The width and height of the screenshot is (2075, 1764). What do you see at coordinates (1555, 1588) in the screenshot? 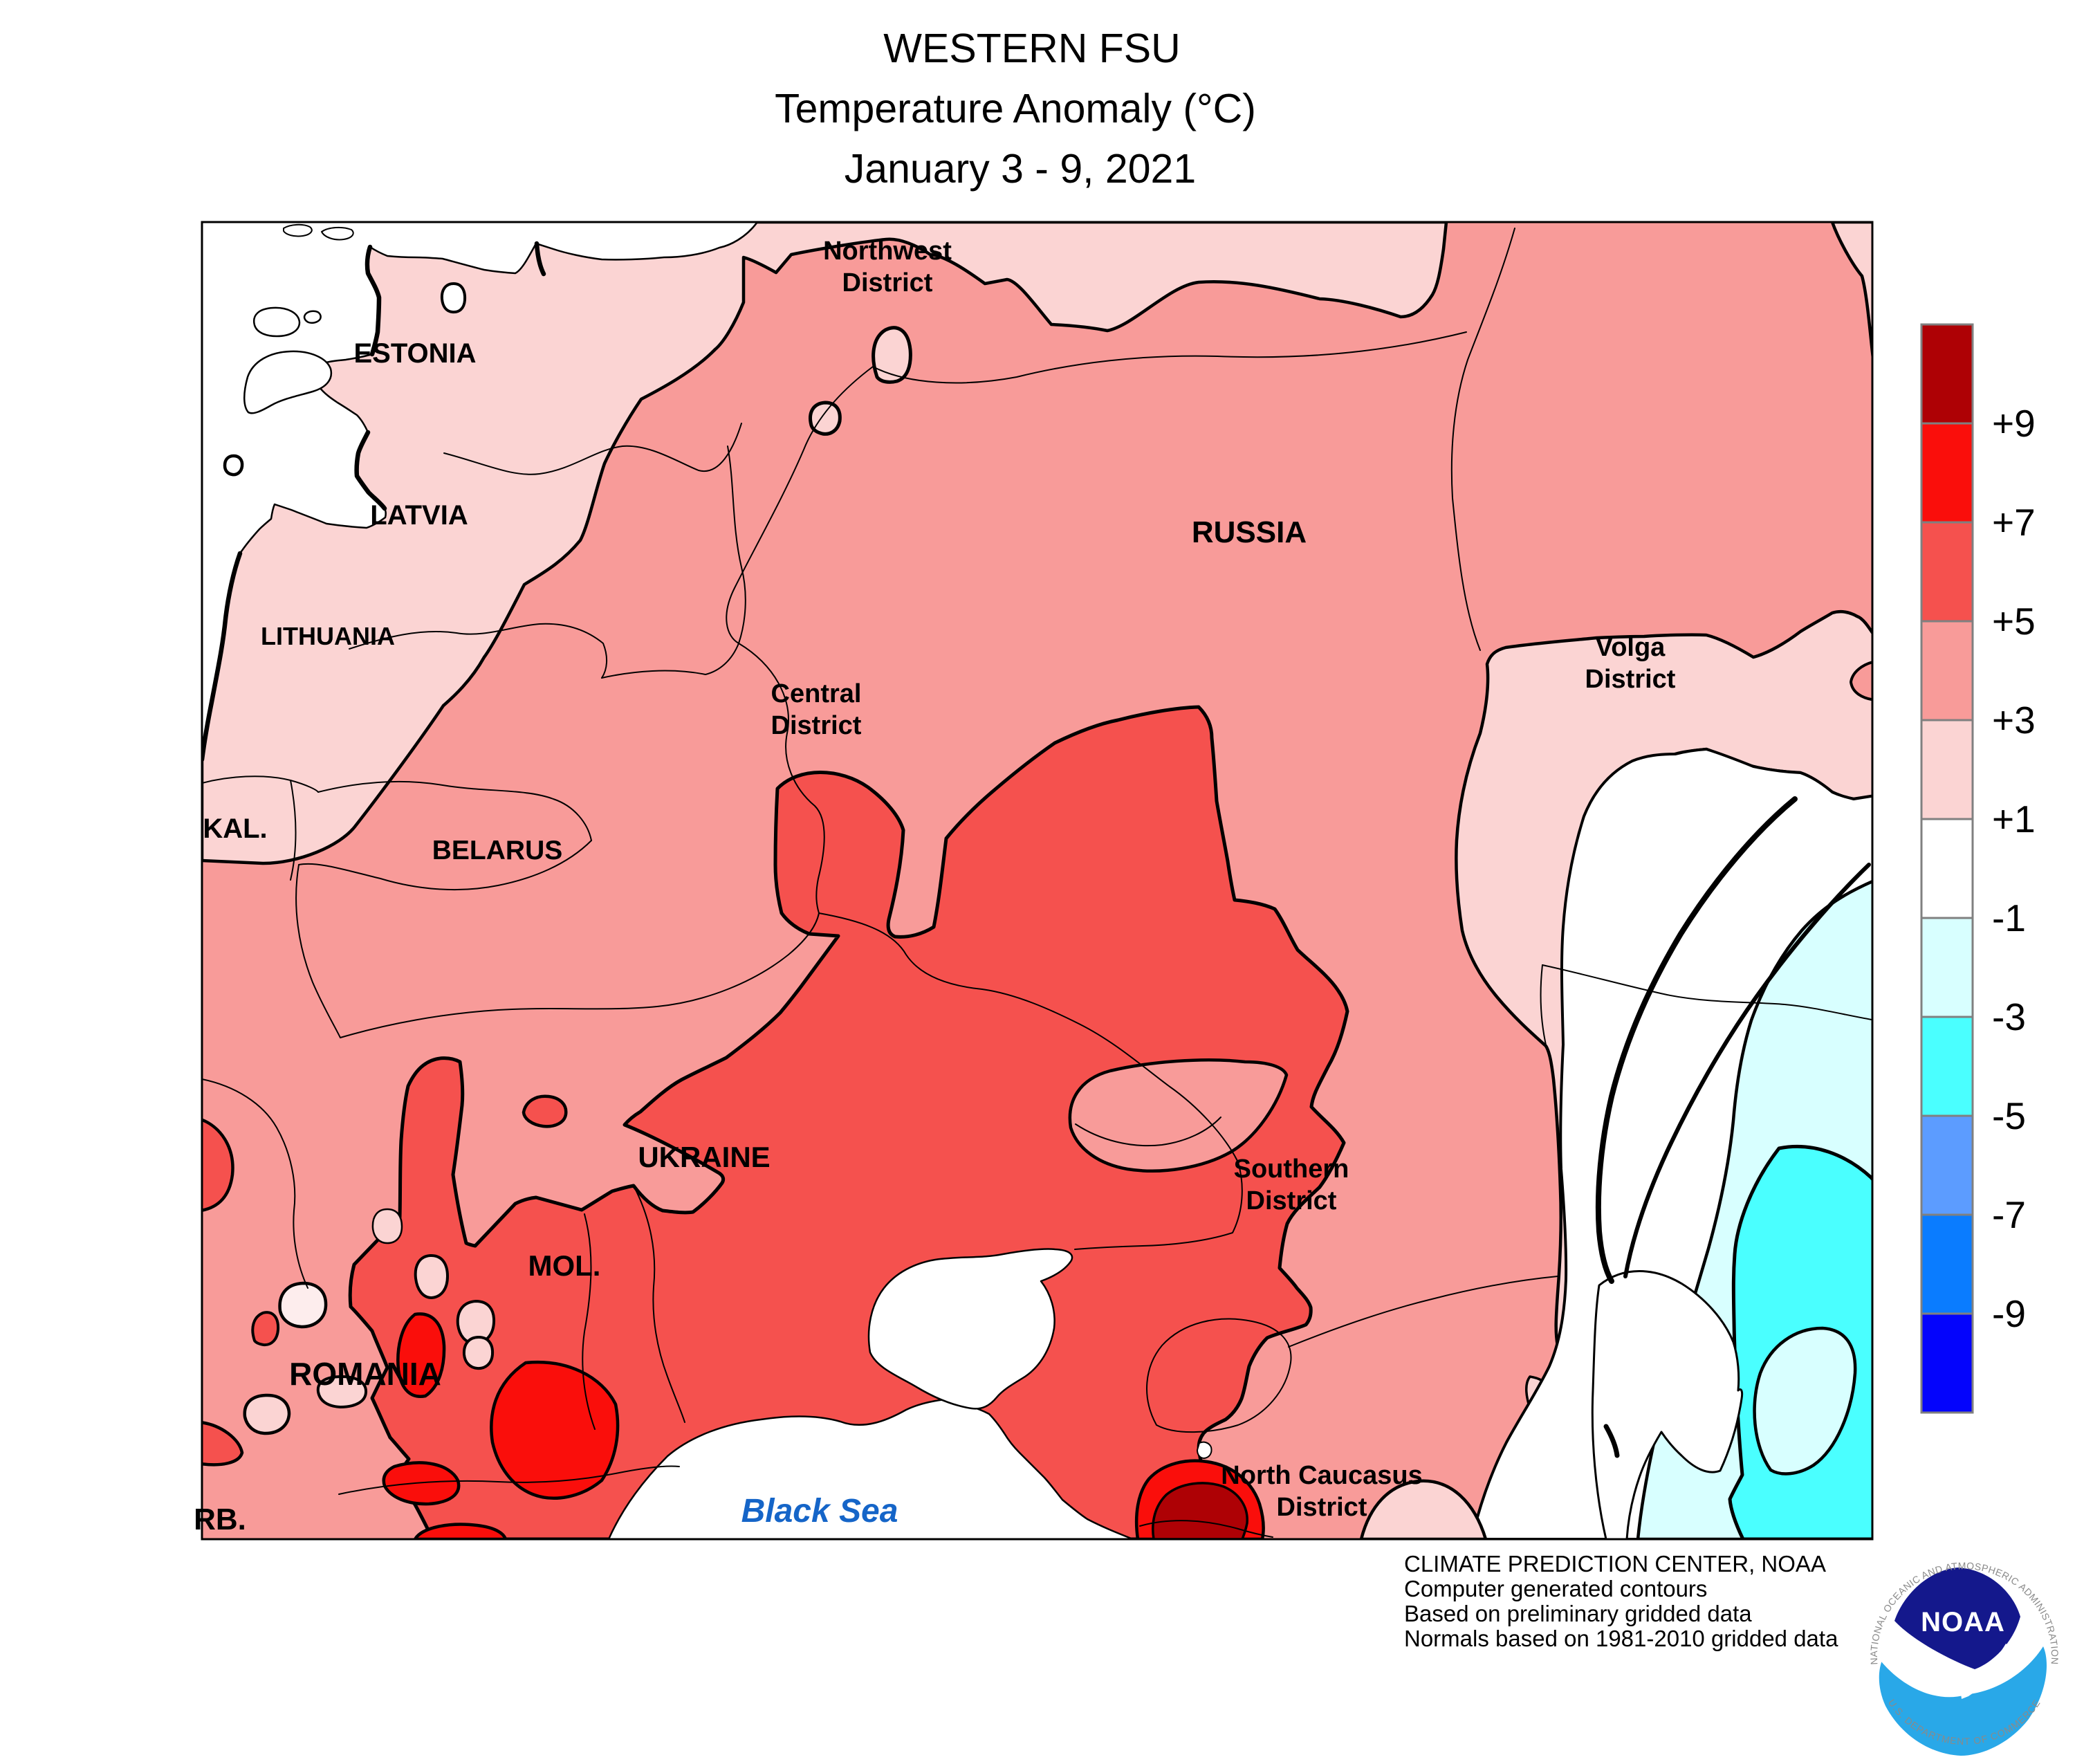
I see `svg-text: Computer generated contours` at bounding box center [1555, 1588].